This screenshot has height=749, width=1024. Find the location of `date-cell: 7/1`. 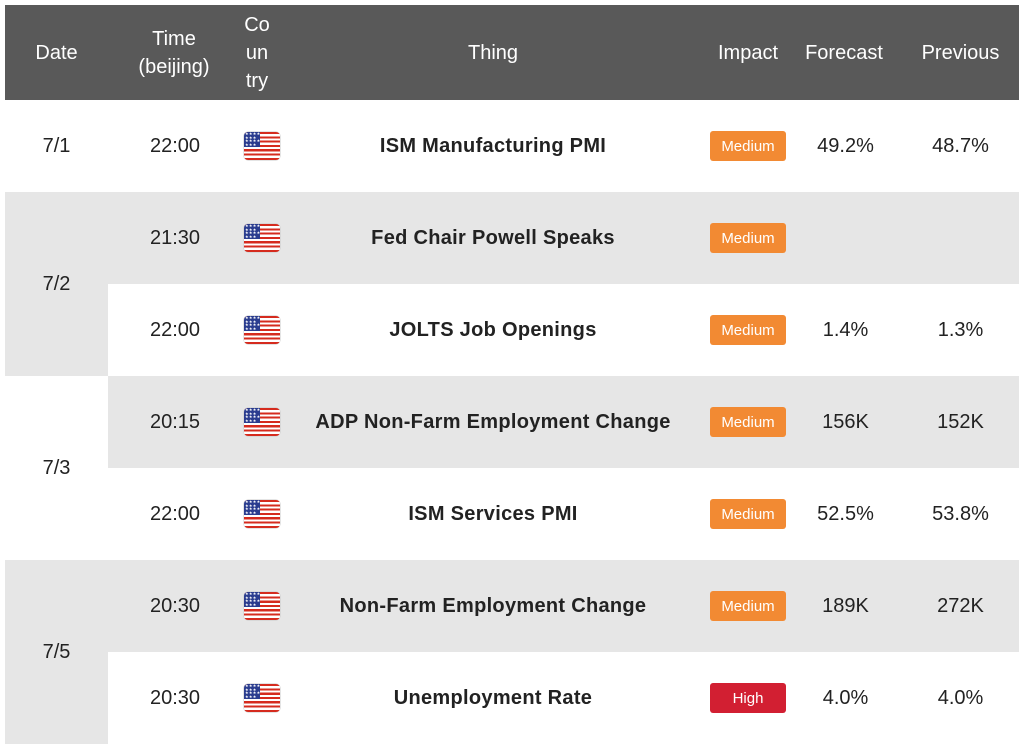

date-cell: 7/1 is located at coordinates (56, 145).